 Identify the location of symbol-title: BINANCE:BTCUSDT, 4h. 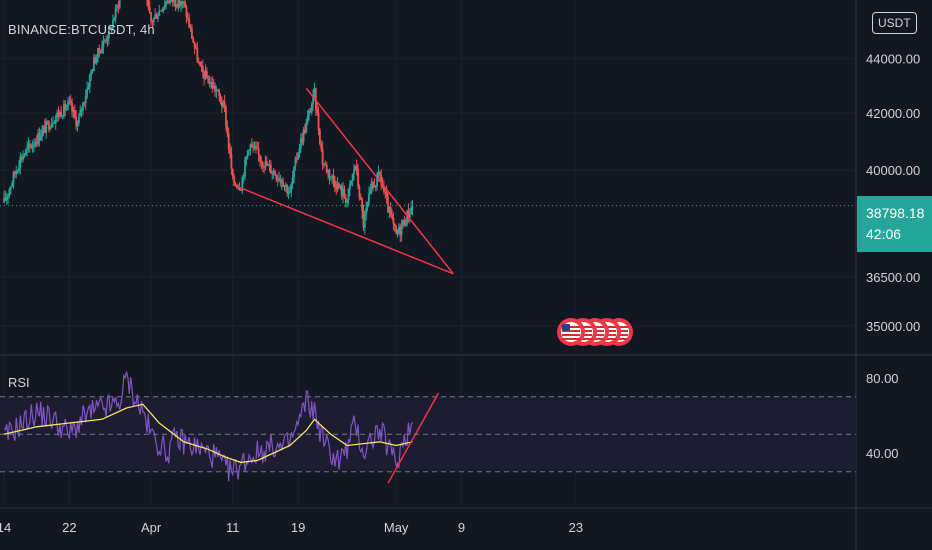
(81, 29).